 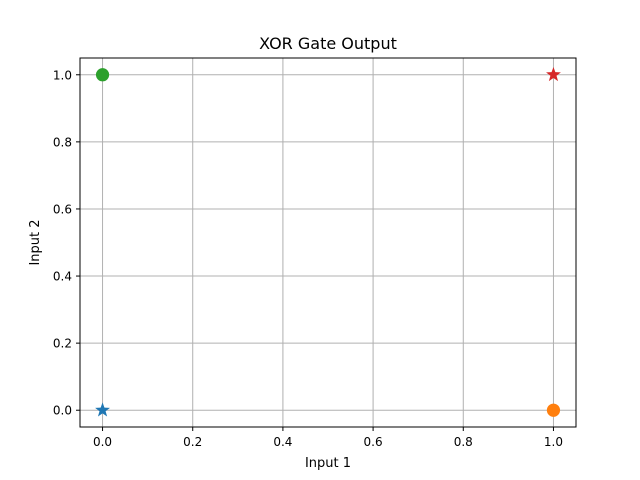 What do you see at coordinates (102, 442) in the screenshot?
I see `x-tick-label: 0.0` at bounding box center [102, 442].